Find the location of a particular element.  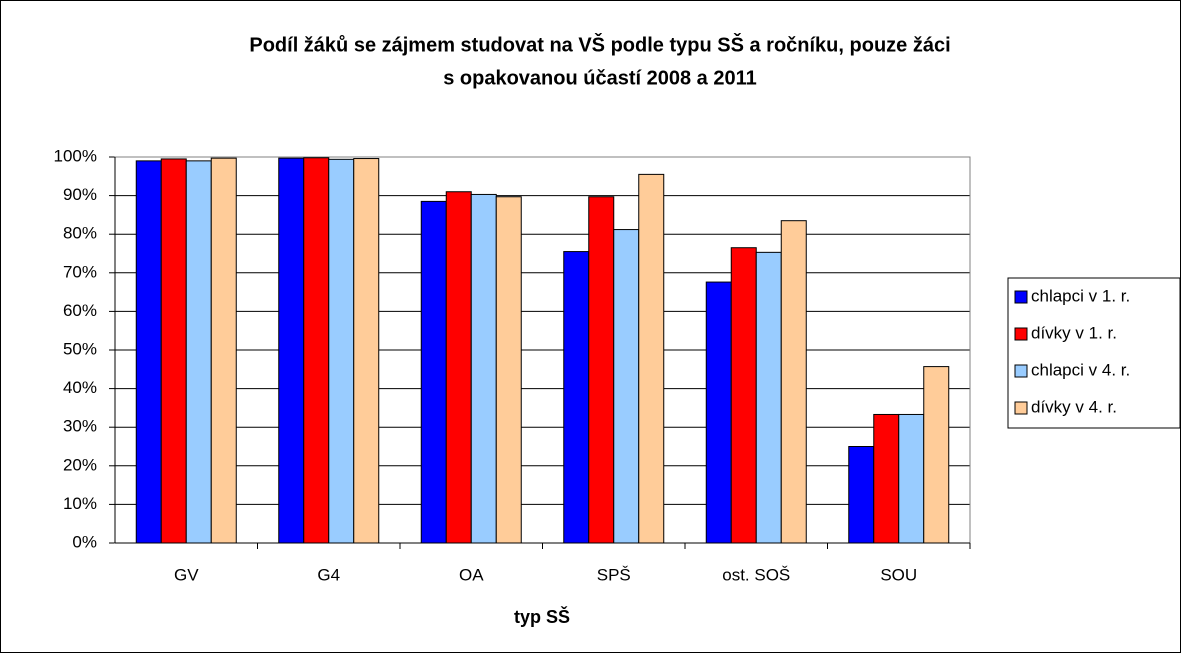

legend-label: dívky v 4. r. is located at coordinates (1074, 406).